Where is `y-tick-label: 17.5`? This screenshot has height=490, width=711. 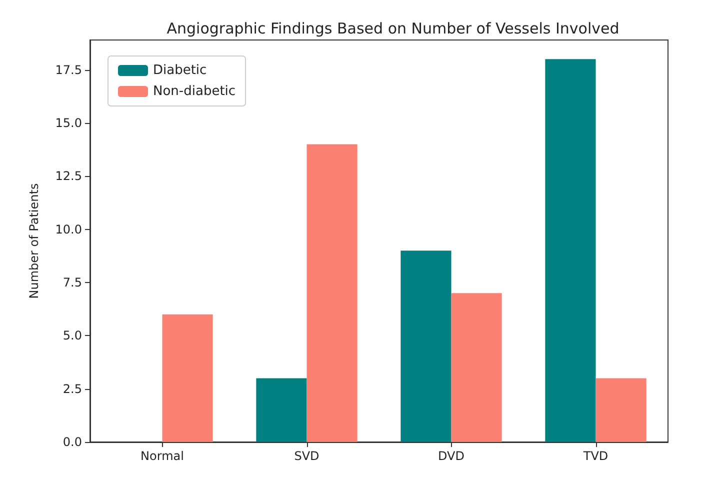 y-tick-label: 17.5 is located at coordinates (68, 69).